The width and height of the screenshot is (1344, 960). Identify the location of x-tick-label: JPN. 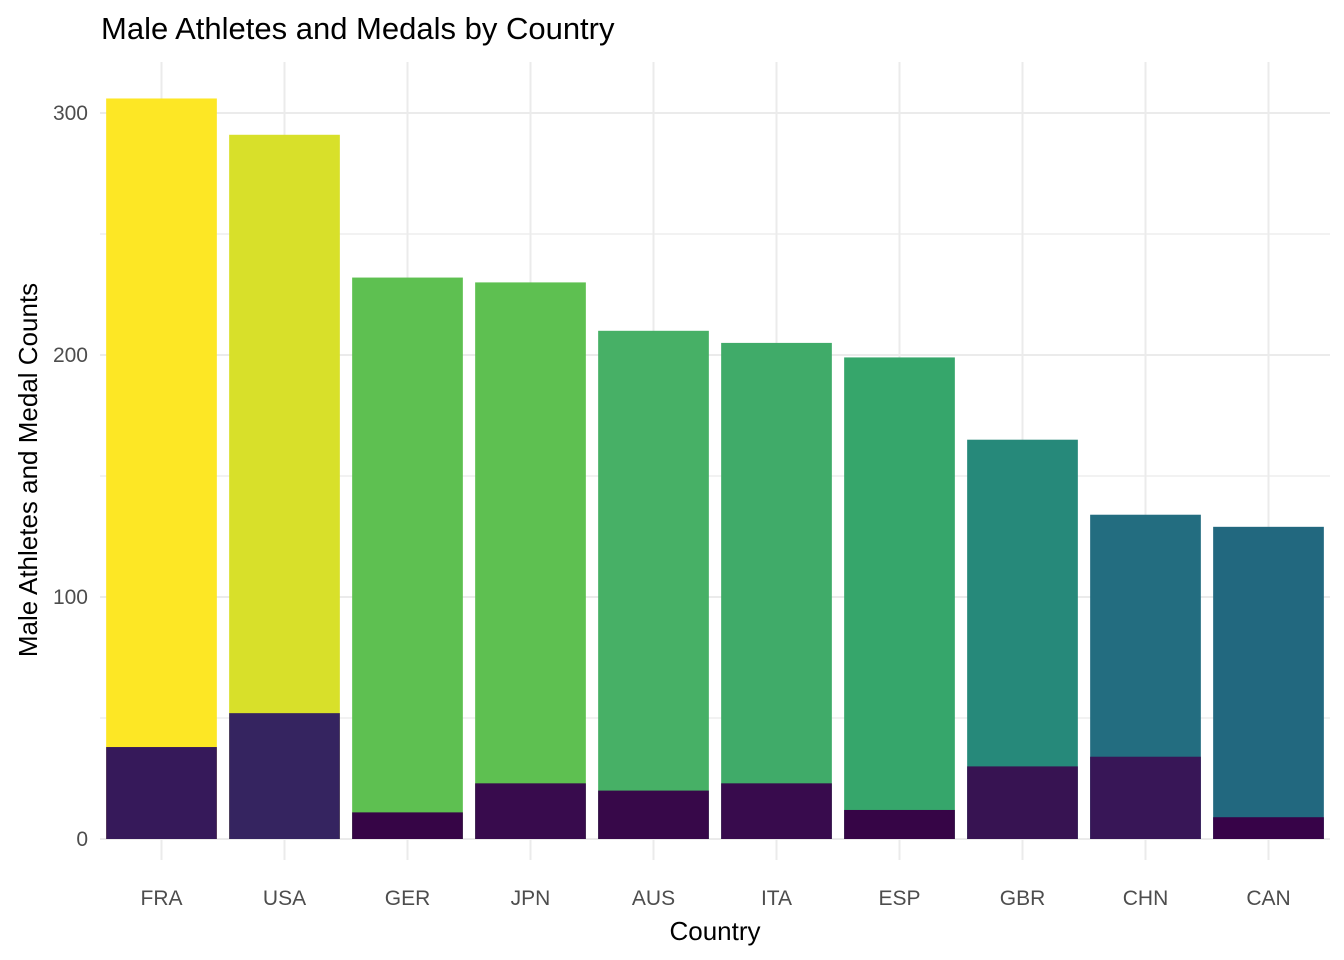
(531, 898).